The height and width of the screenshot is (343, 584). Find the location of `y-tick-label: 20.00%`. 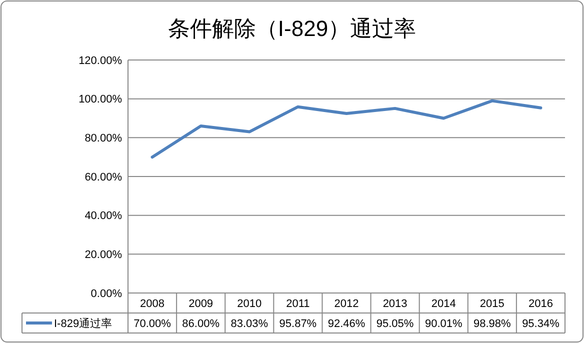

y-tick-label: 20.00% is located at coordinates (103, 255).